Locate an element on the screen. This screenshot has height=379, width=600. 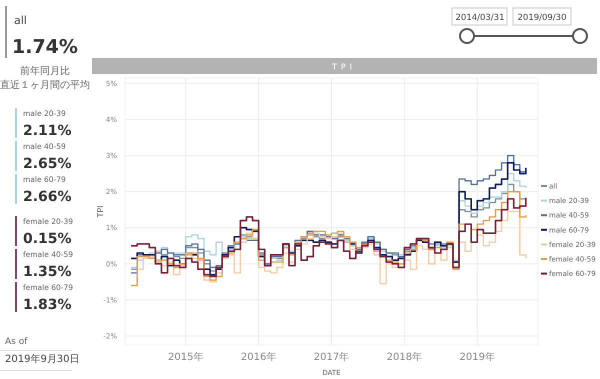
text: 1.83% is located at coordinates (47, 305).